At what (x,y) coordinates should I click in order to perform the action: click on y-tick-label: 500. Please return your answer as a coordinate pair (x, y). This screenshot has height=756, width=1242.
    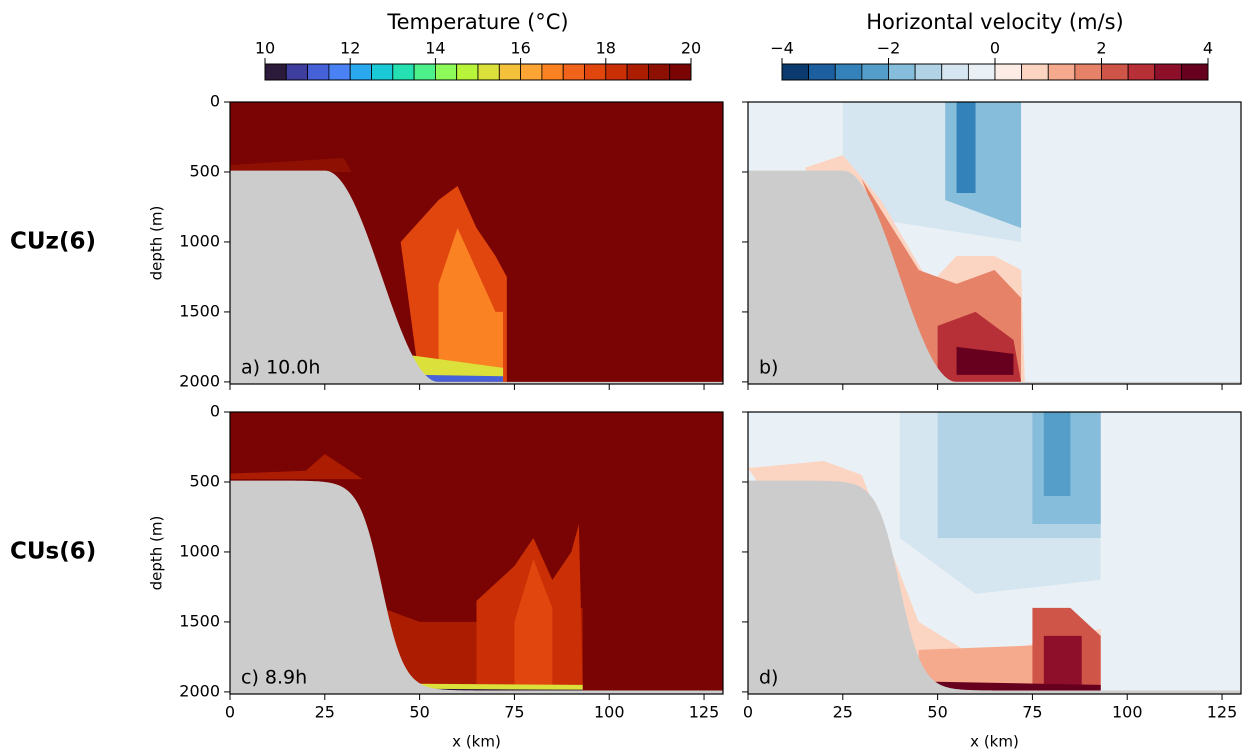
    Looking at the image, I should click on (204, 480).